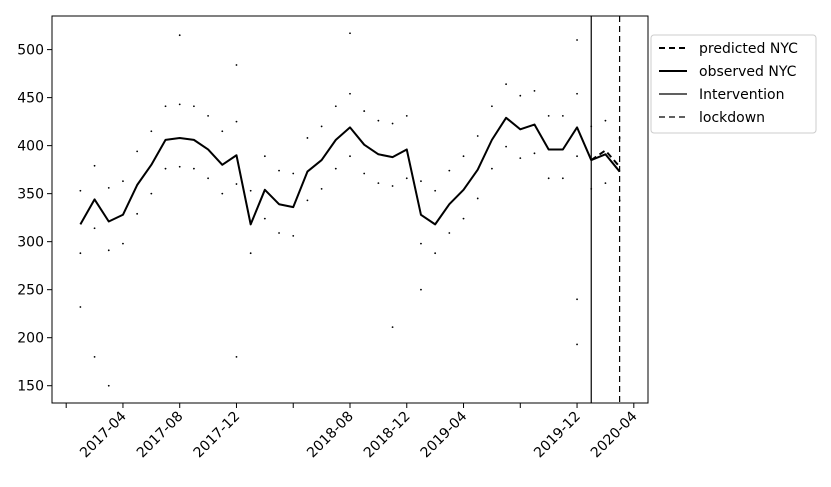 Image resolution: width=831 pixels, height=487 pixels. What do you see at coordinates (557, 435) in the screenshot?
I see `x-tick-label: 2019-12` at bounding box center [557, 435].